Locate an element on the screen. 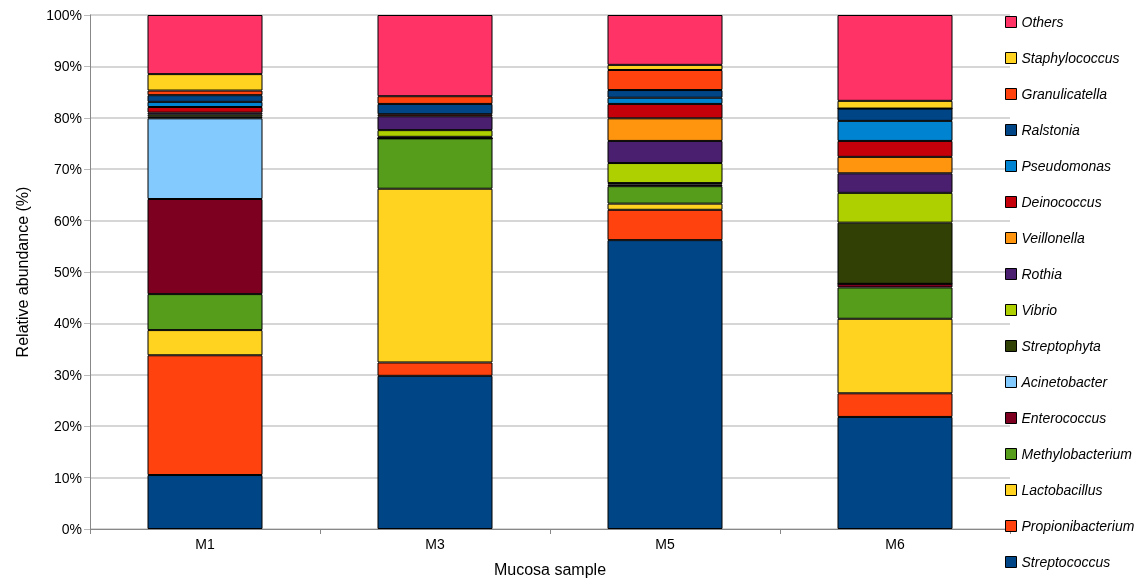 This screenshot has width=1148, height=586. y-tick-label: 10% is located at coordinates (67, 477).